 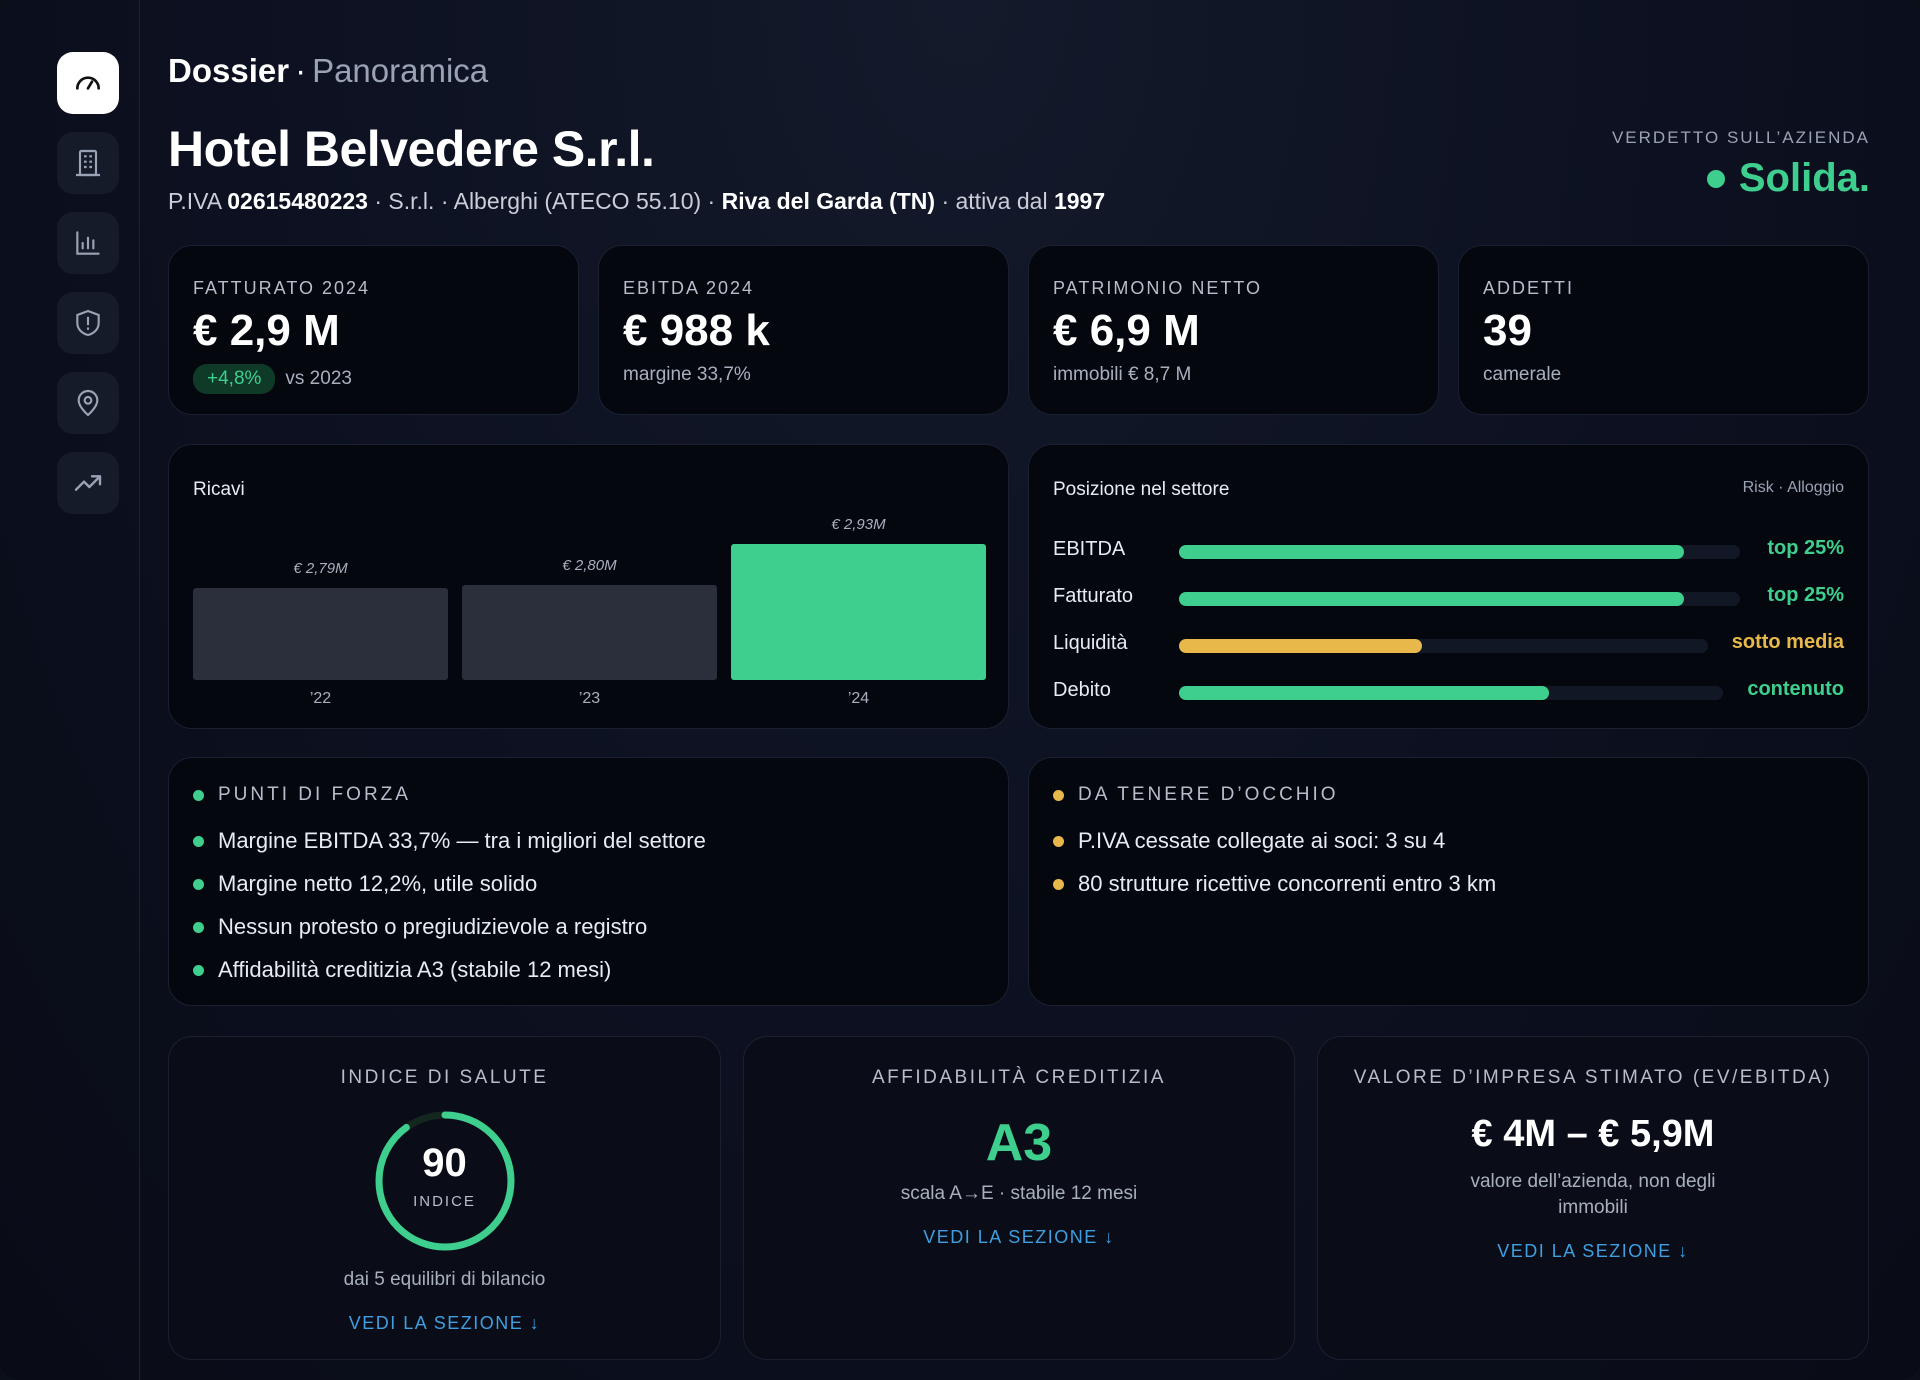 I want to click on watch-title-text: DA TENERE D’OCCHIO, so click(x=1208, y=794).